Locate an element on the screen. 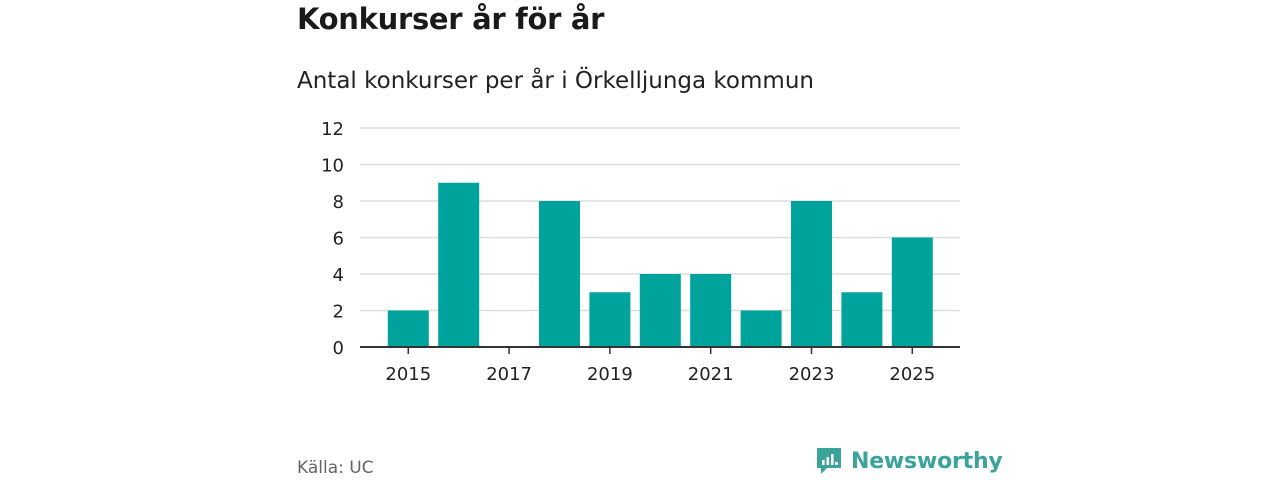 Image resolution: width=1280 pixels, height=480 pixels. y-tick-label: 2 is located at coordinates (338, 312).